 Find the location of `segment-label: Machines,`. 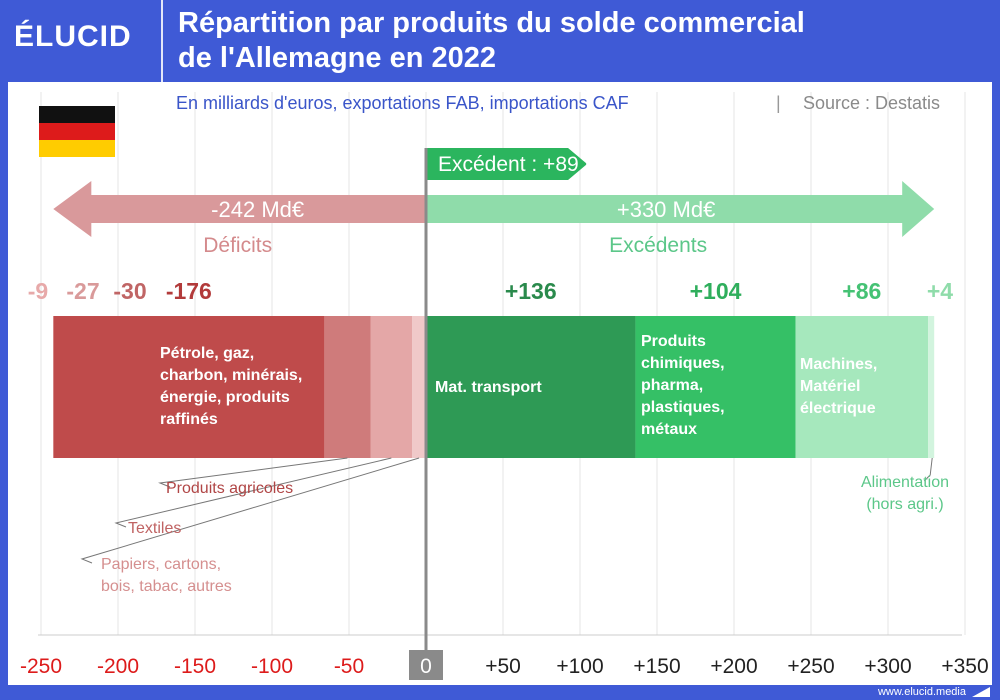

segment-label: Machines, is located at coordinates (838, 364).